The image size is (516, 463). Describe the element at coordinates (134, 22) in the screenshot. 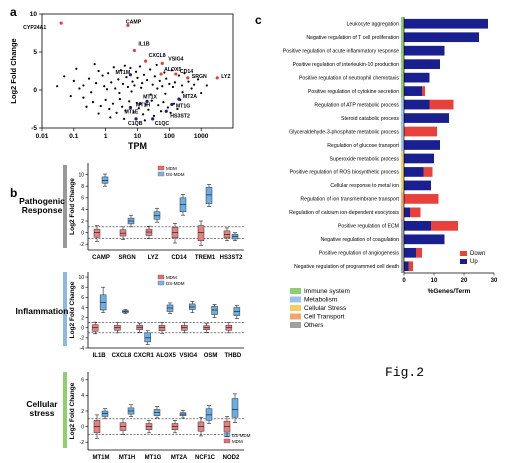

I see `gene-label: CAMP` at that location.